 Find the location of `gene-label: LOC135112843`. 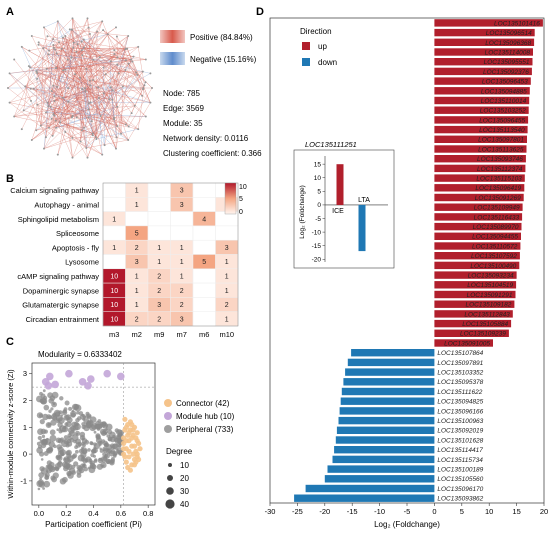

gene-label: LOC135112843 is located at coordinates (487, 314).